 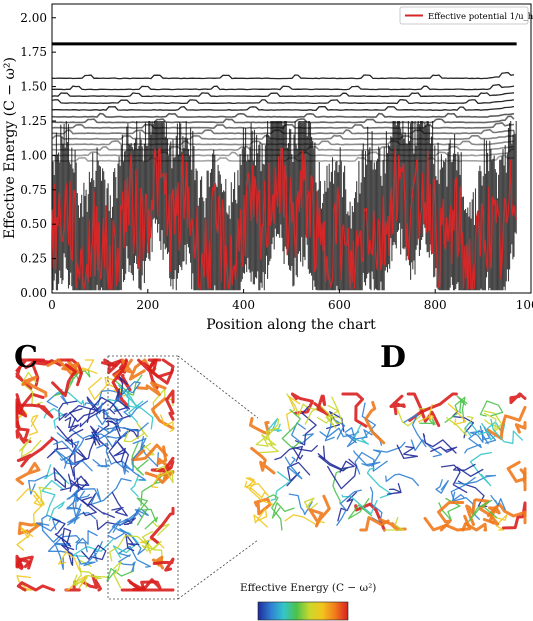 What do you see at coordinates (95, 475) in the screenshot?
I see `panel-c-structure` at bounding box center [95, 475].